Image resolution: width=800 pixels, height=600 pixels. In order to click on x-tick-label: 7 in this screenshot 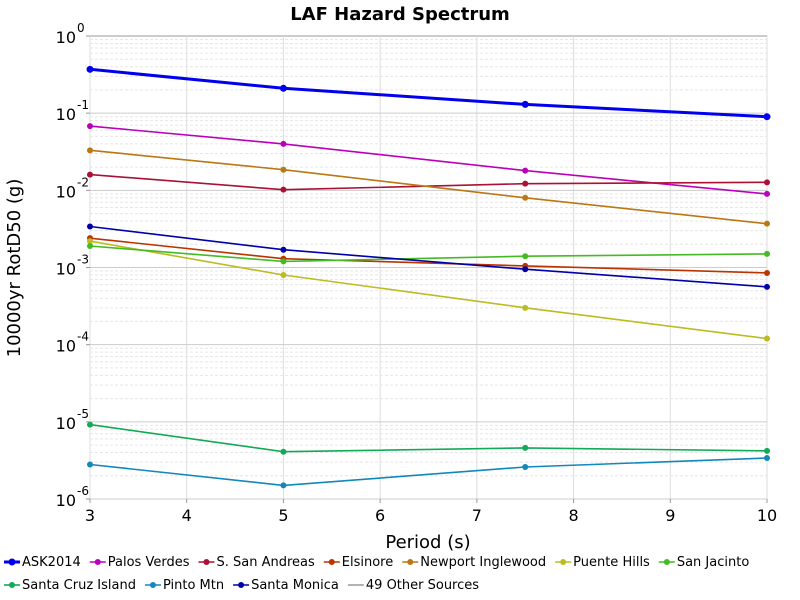, I will do `click(477, 515)`.